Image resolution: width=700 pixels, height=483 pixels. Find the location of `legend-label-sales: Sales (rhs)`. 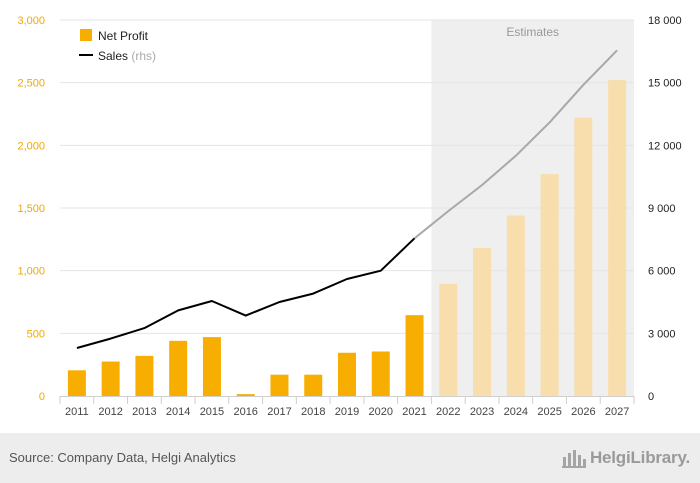

legend-label-sales: Sales (rhs) is located at coordinates (127, 56).